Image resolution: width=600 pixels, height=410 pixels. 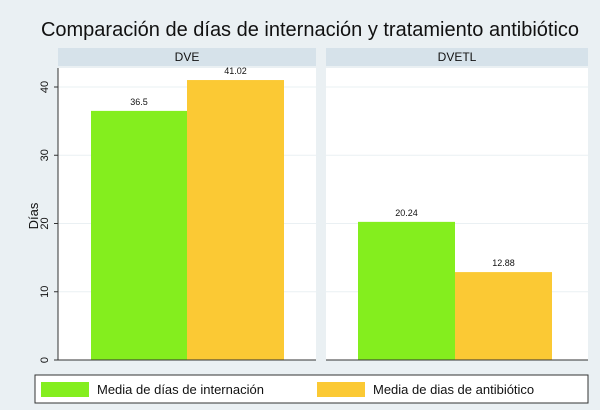 I want to click on data-label: 41.02, so click(x=235, y=71).